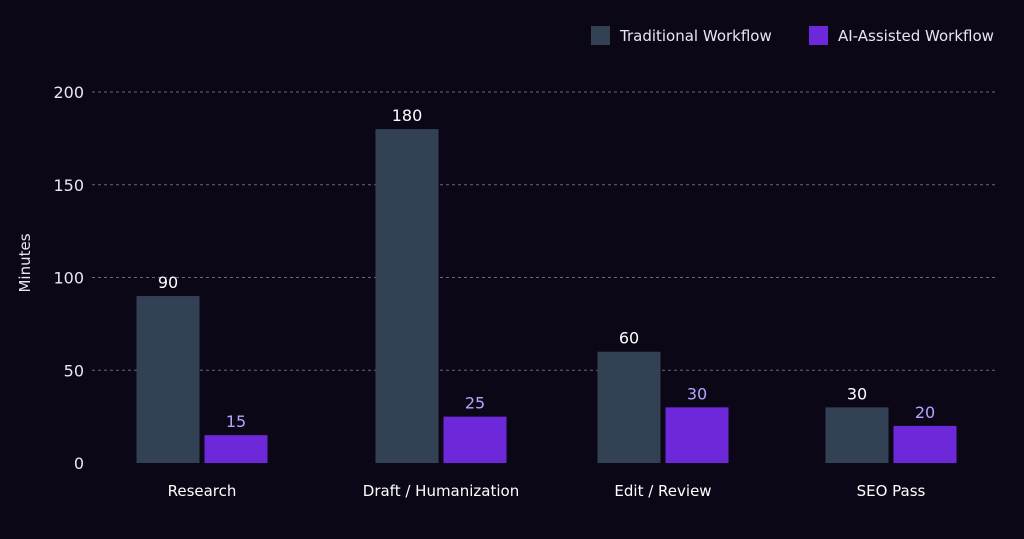  Describe the element at coordinates (407, 115) in the screenshot. I see `bar-value-label: 180` at that location.